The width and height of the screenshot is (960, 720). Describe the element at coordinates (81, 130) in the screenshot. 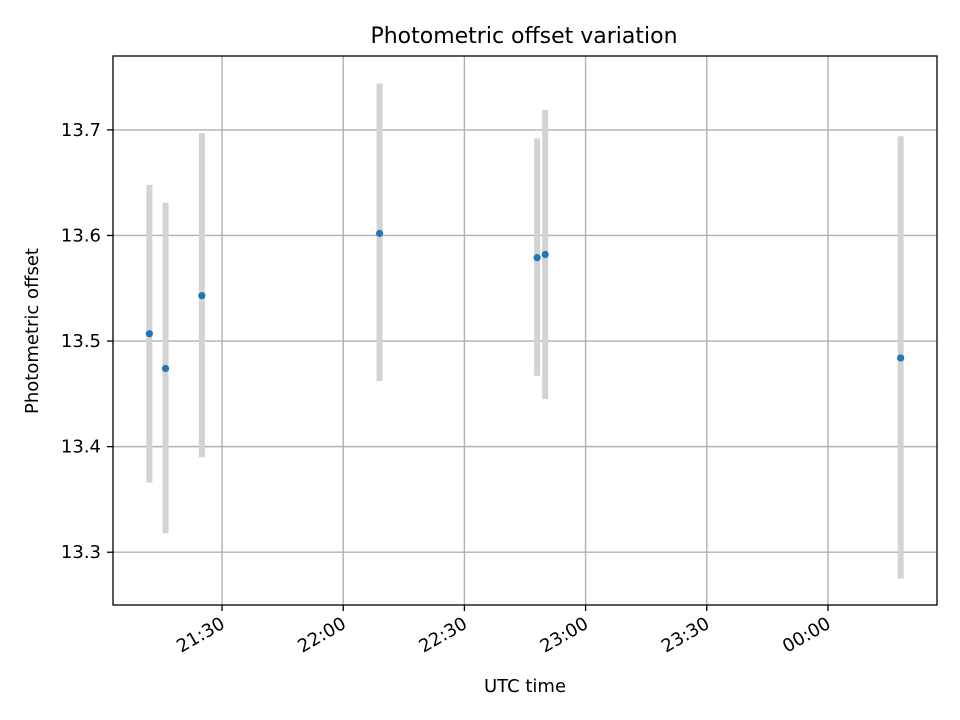

I see `y-tick-label: 13.7` at that location.